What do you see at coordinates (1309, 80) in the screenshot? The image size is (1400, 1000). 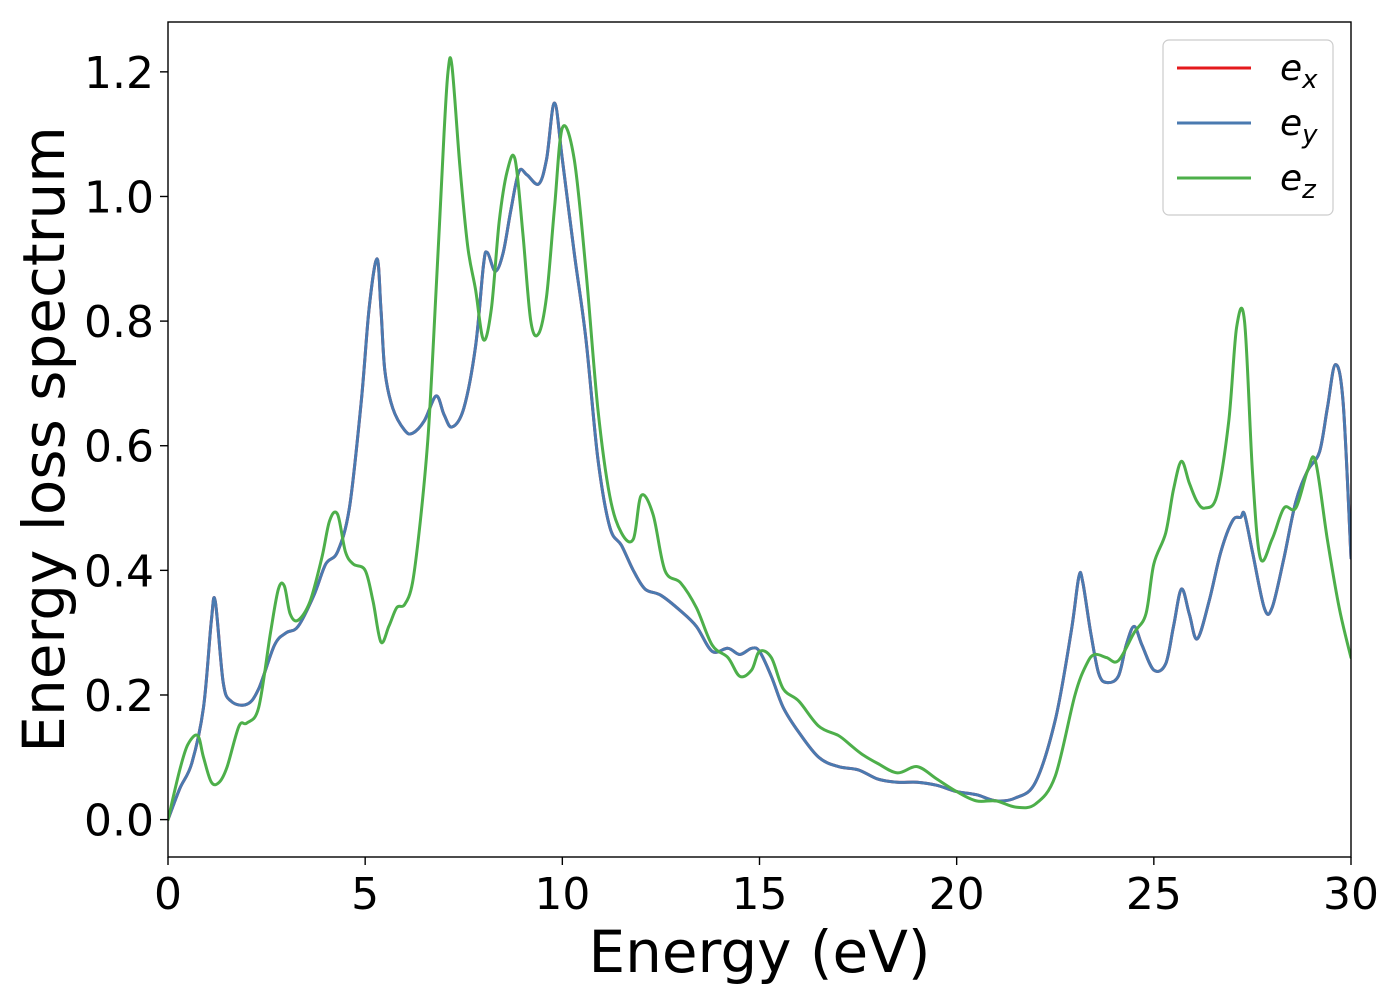 I see `legend-label-sub: x` at bounding box center [1309, 80].